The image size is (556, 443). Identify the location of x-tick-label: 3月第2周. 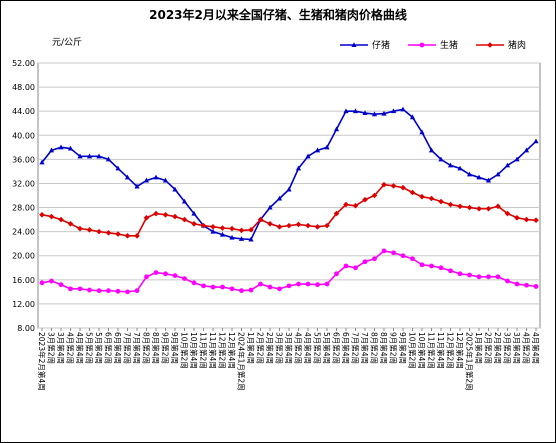
(52, 348).